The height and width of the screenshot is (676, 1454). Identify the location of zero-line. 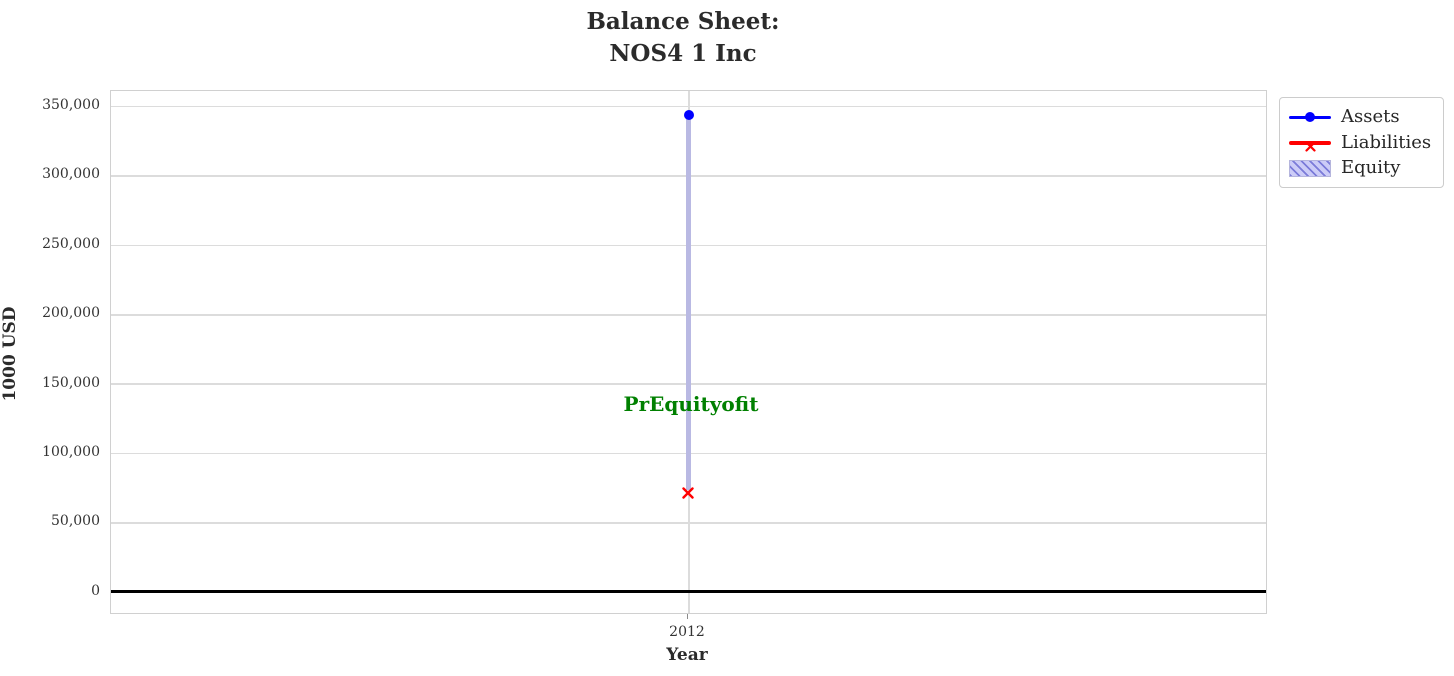
(688, 591).